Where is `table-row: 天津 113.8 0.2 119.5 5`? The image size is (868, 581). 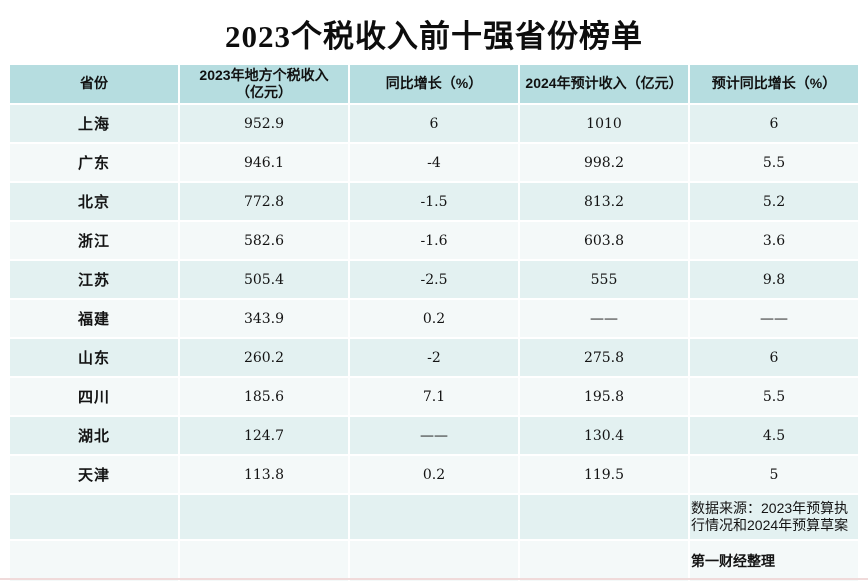 table-row: 天津 113.8 0.2 119.5 5 is located at coordinates (434, 474).